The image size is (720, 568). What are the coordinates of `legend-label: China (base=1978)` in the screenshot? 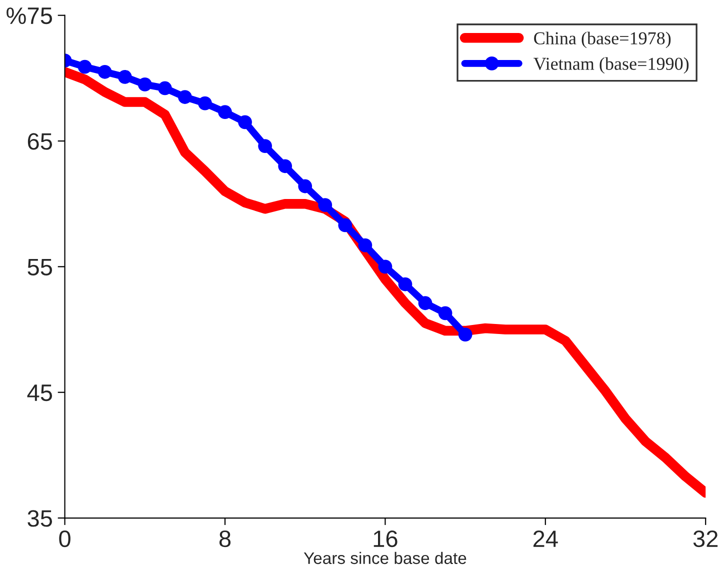 It's located at (602, 40).